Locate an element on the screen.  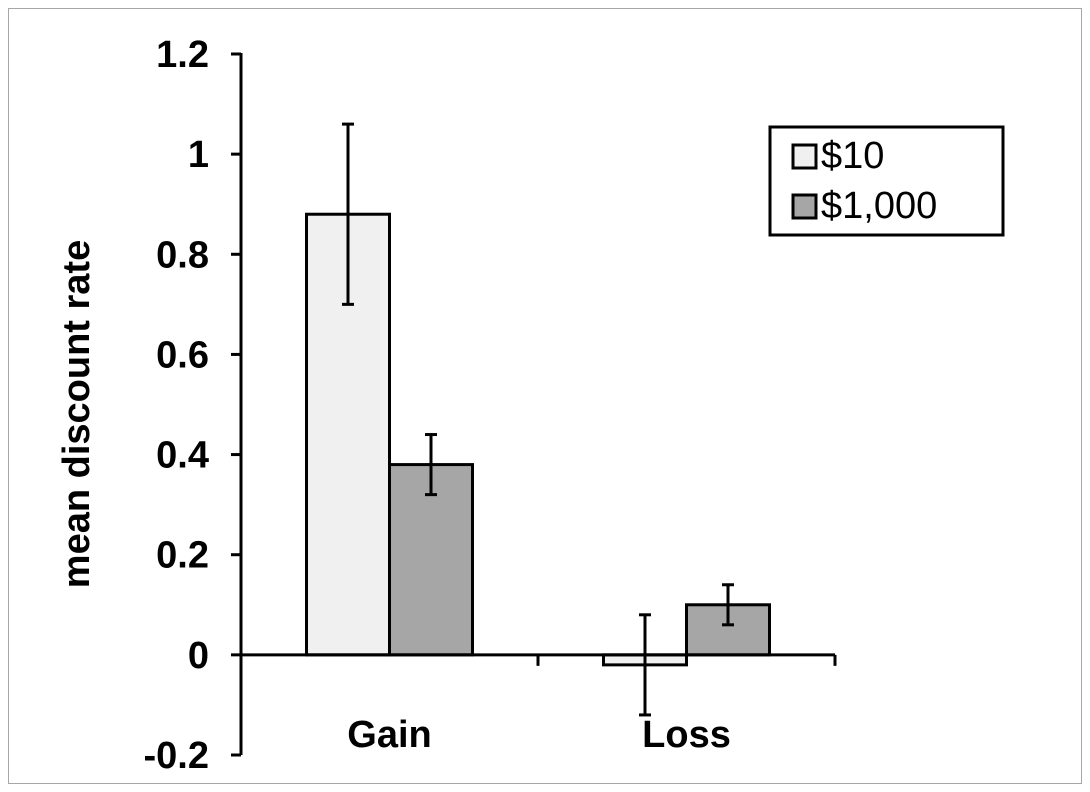
y-tick-label: 0.8 is located at coordinates (182, 255).